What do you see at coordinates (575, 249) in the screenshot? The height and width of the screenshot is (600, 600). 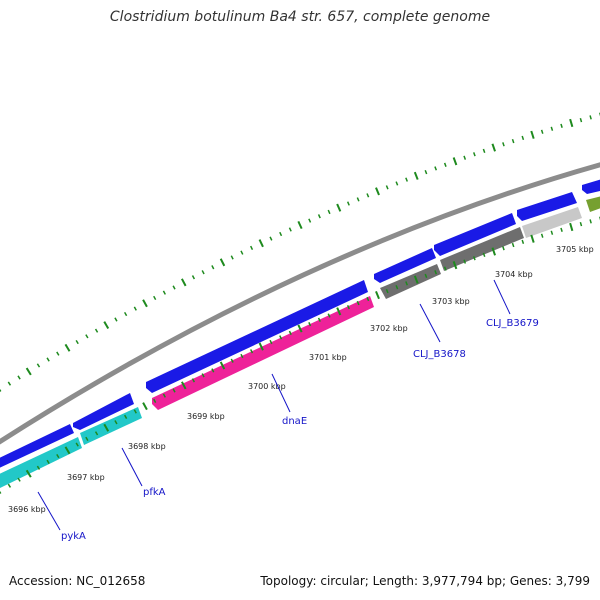 I see `tick-label: 3705 kbp` at bounding box center [575, 249].